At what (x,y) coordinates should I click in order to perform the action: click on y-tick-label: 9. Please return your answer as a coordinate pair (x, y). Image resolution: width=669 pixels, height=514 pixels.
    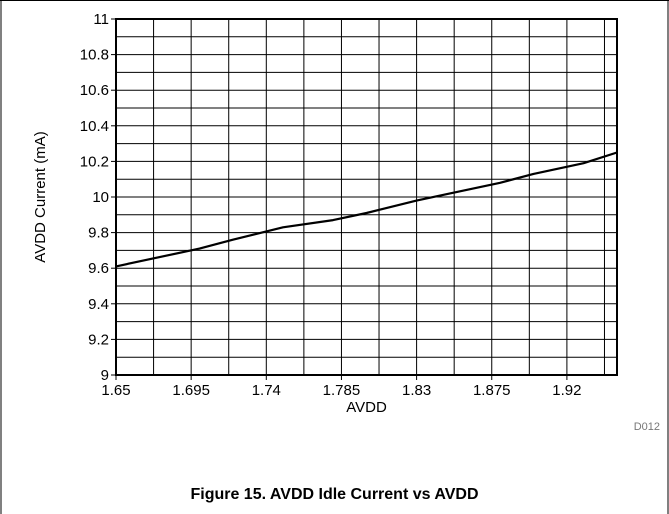
    Looking at the image, I should click on (105, 375).